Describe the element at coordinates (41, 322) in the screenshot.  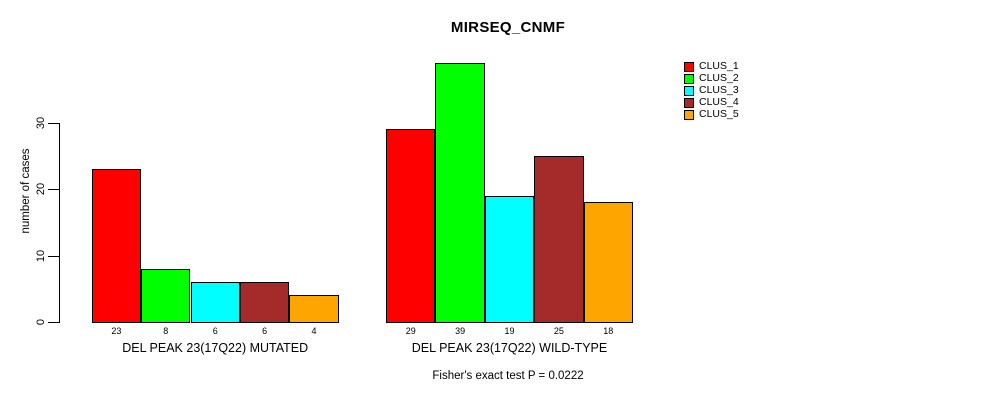
I see `y-axis-tick-label: 0` at that location.